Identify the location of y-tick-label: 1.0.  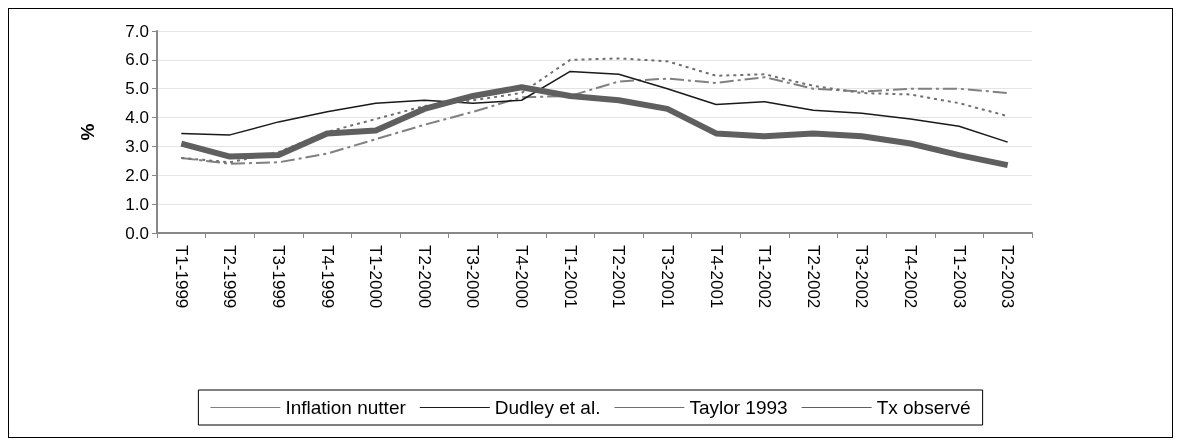
(137, 204).